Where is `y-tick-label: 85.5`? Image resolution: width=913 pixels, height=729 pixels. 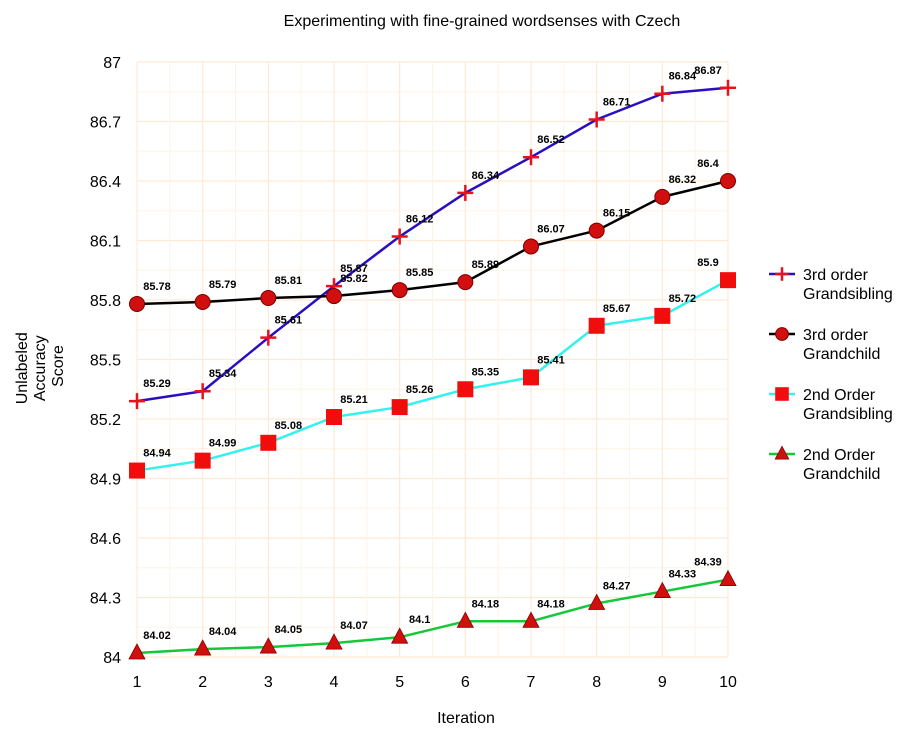 y-tick-label: 85.5 is located at coordinates (105, 361).